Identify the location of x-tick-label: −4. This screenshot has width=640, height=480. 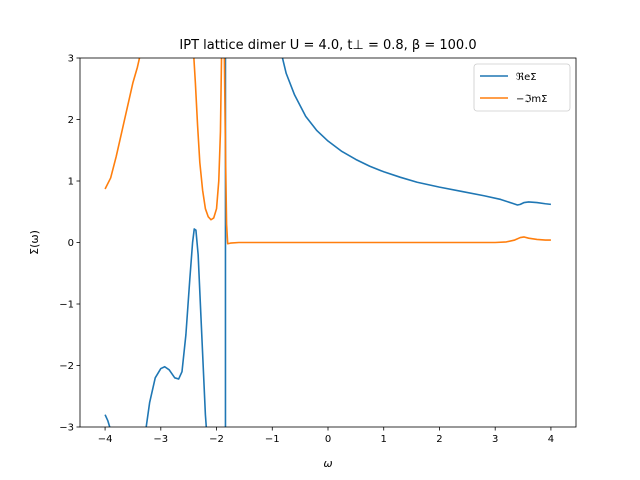
(105, 439).